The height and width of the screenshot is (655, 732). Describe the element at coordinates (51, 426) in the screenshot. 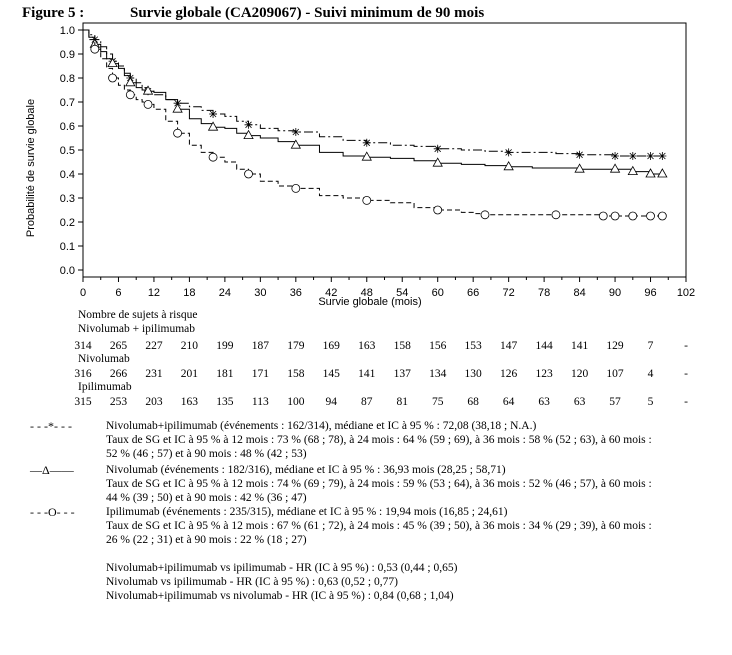

I see `legend-symbol: - - -*- - -` at that location.